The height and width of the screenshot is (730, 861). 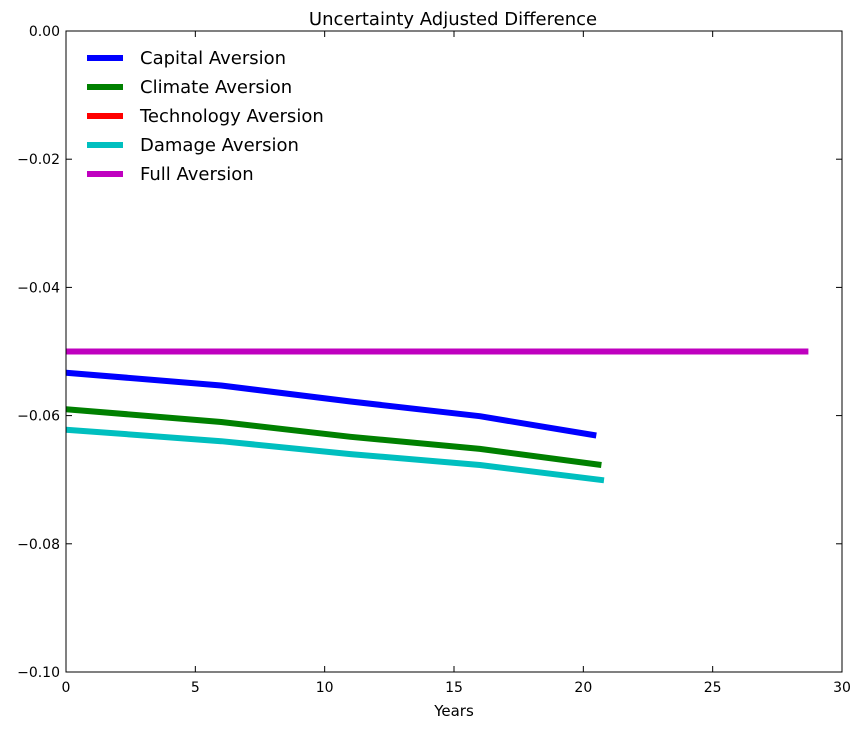 I want to click on chart-title: Uncertainty Adjusted Difference, so click(x=453, y=19).